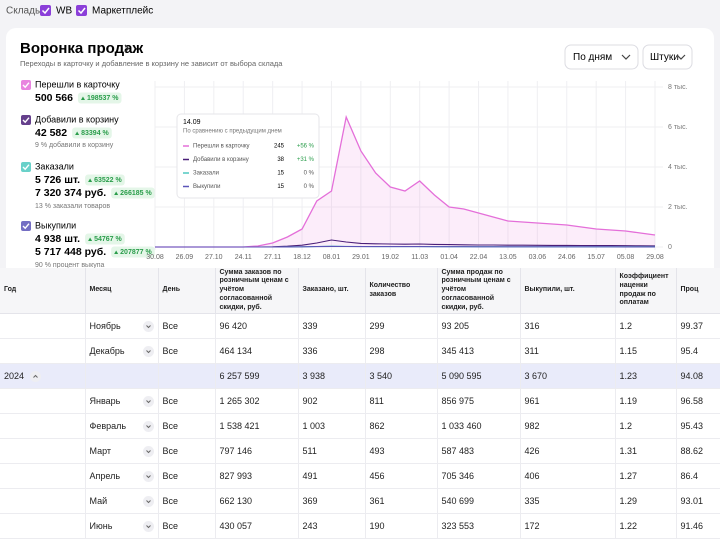 This screenshot has width=720, height=540. I want to click on unit-select, so click(667, 57).